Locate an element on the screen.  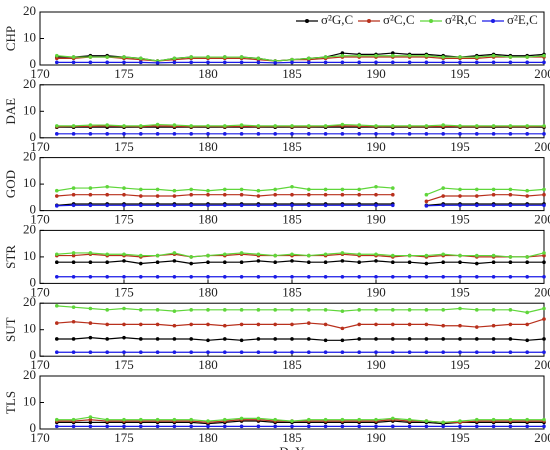
y-axis-label: TLS is located at coordinates (10, 402).